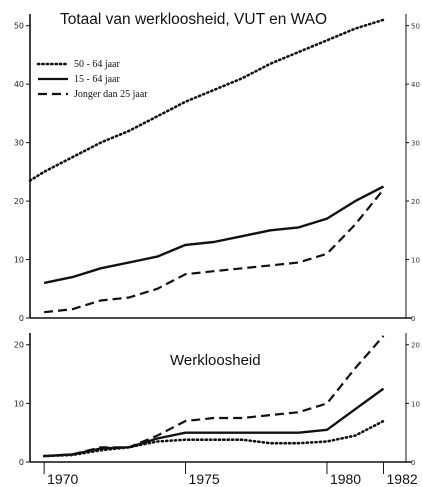 Image resolution: width=422 pixels, height=487 pixels. Describe the element at coordinates (111, 94) in the screenshot. I see `legend-label-jonger-25: Jonger dan 25 jaar` at that location.